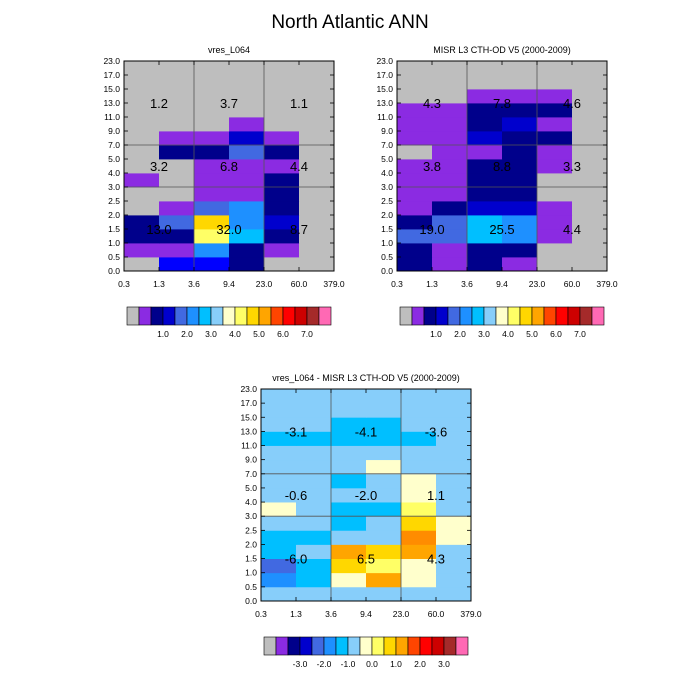 This screenshot has height=700, width=700. I want to click on group-value-label: -2.0, so click(366, 495).